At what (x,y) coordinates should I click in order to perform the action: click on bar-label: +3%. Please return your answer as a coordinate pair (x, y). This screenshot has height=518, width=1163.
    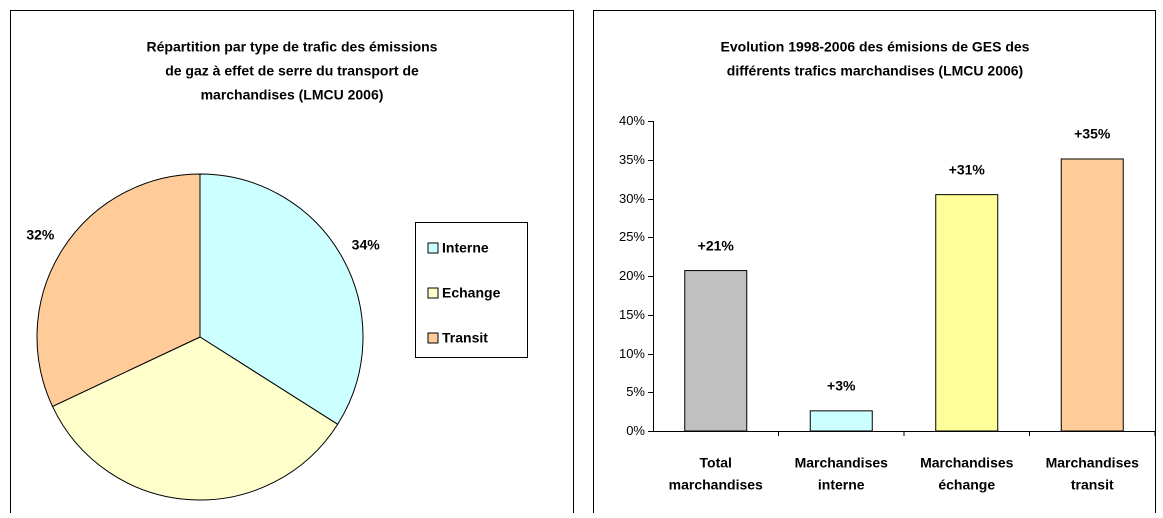
    Looking at the image, I should click on (841, 386).